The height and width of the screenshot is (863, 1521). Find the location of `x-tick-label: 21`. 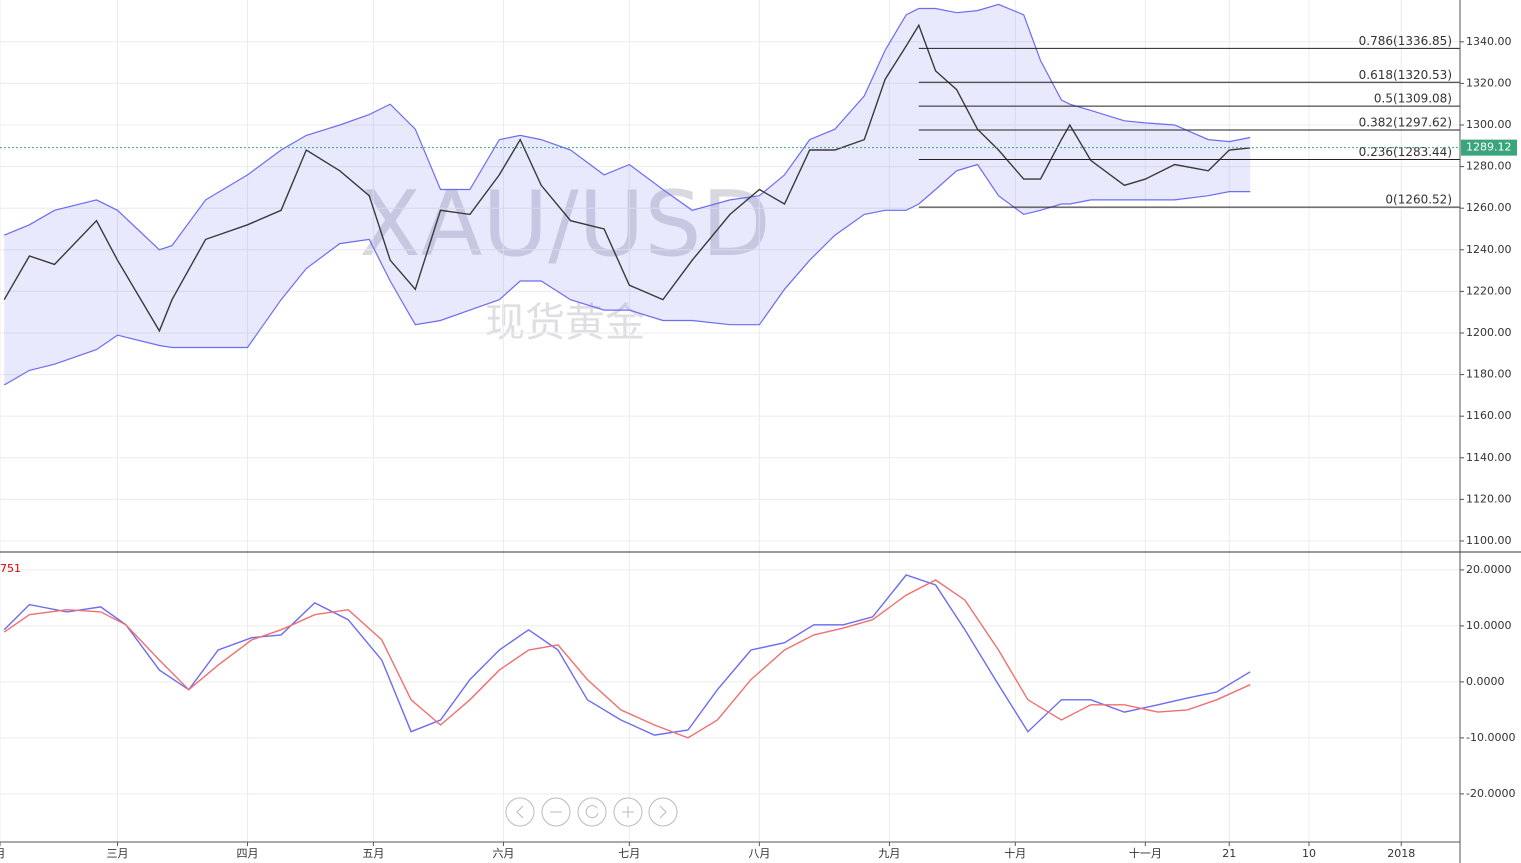

x-tick-label: 21 is located at coordinates (1229, 853).